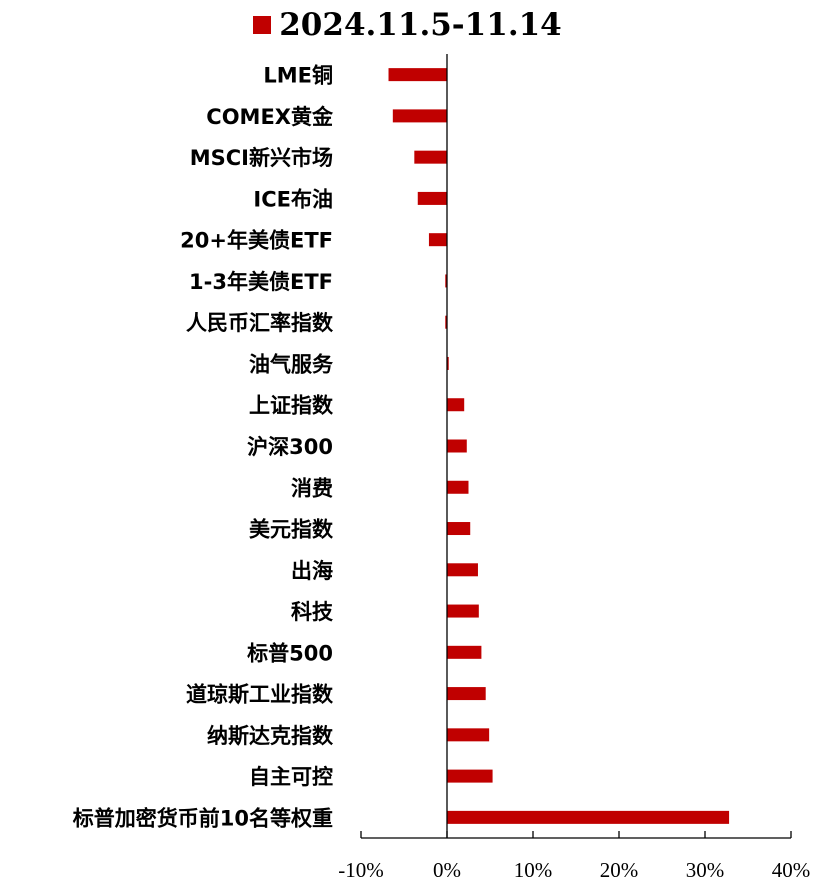  Describe the element at coordinates (291, 530) in the screenshot. I see `category-label: 美元指数` at that location.